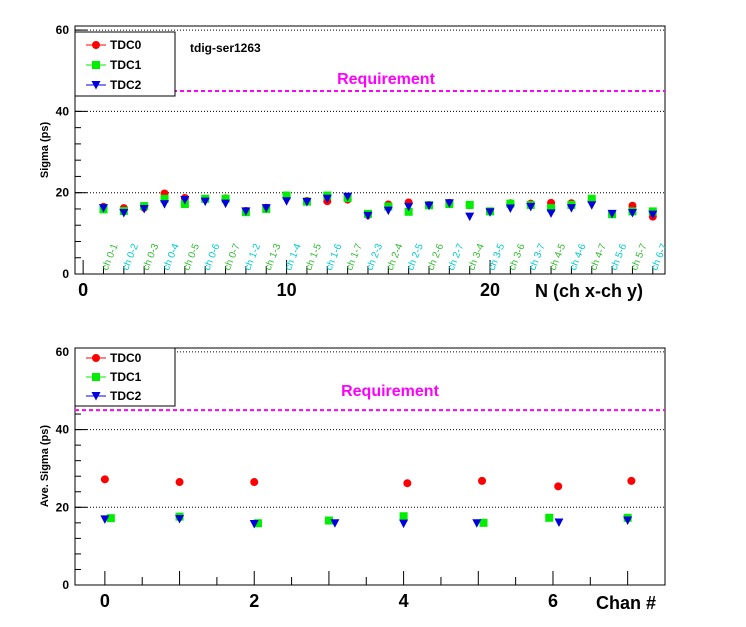 The height and width of the screenshot is (627, 746). I want to click on y-axis-label: Sigma (ps), so click(45, 150).